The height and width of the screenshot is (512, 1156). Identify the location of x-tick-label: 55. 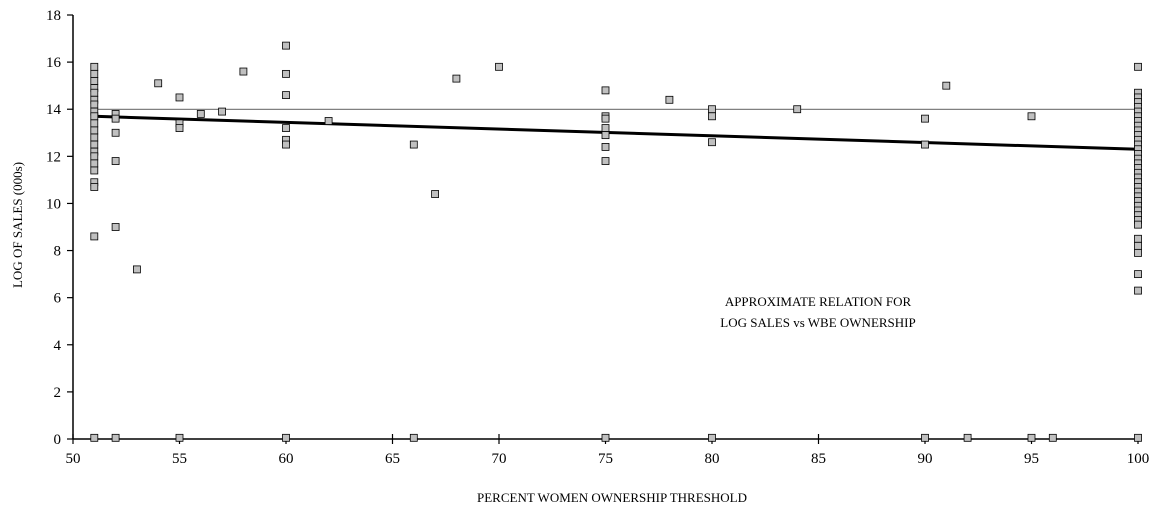
(179, 459).